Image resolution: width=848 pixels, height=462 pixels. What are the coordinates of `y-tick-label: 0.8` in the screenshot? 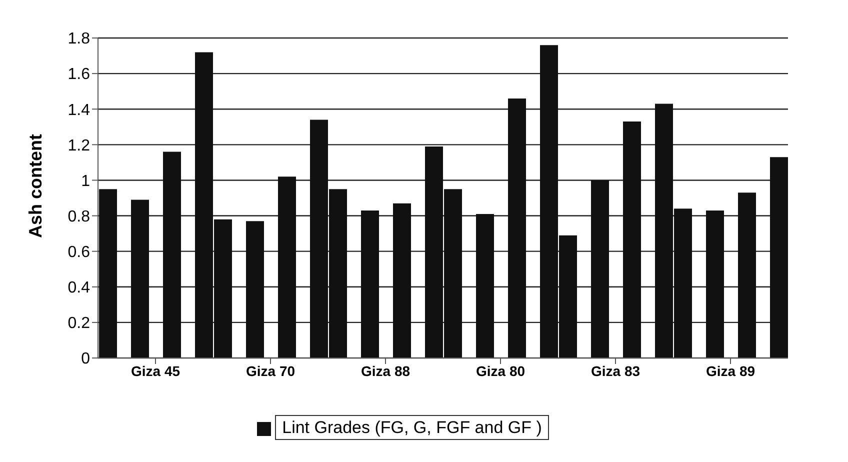 It's located at (79, 217).